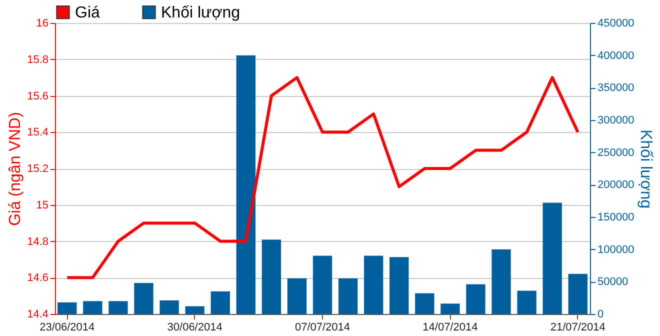  What do you see at coordinates (616, 218) in the screenshot?
I see `y2-tick-label: 150000` at bounding box center [616, 218].